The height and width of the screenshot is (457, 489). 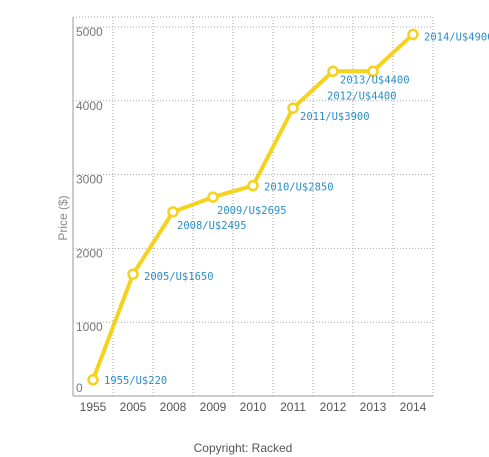 I want to click on x-tick-label: 2012, so click(x=333, y=407).